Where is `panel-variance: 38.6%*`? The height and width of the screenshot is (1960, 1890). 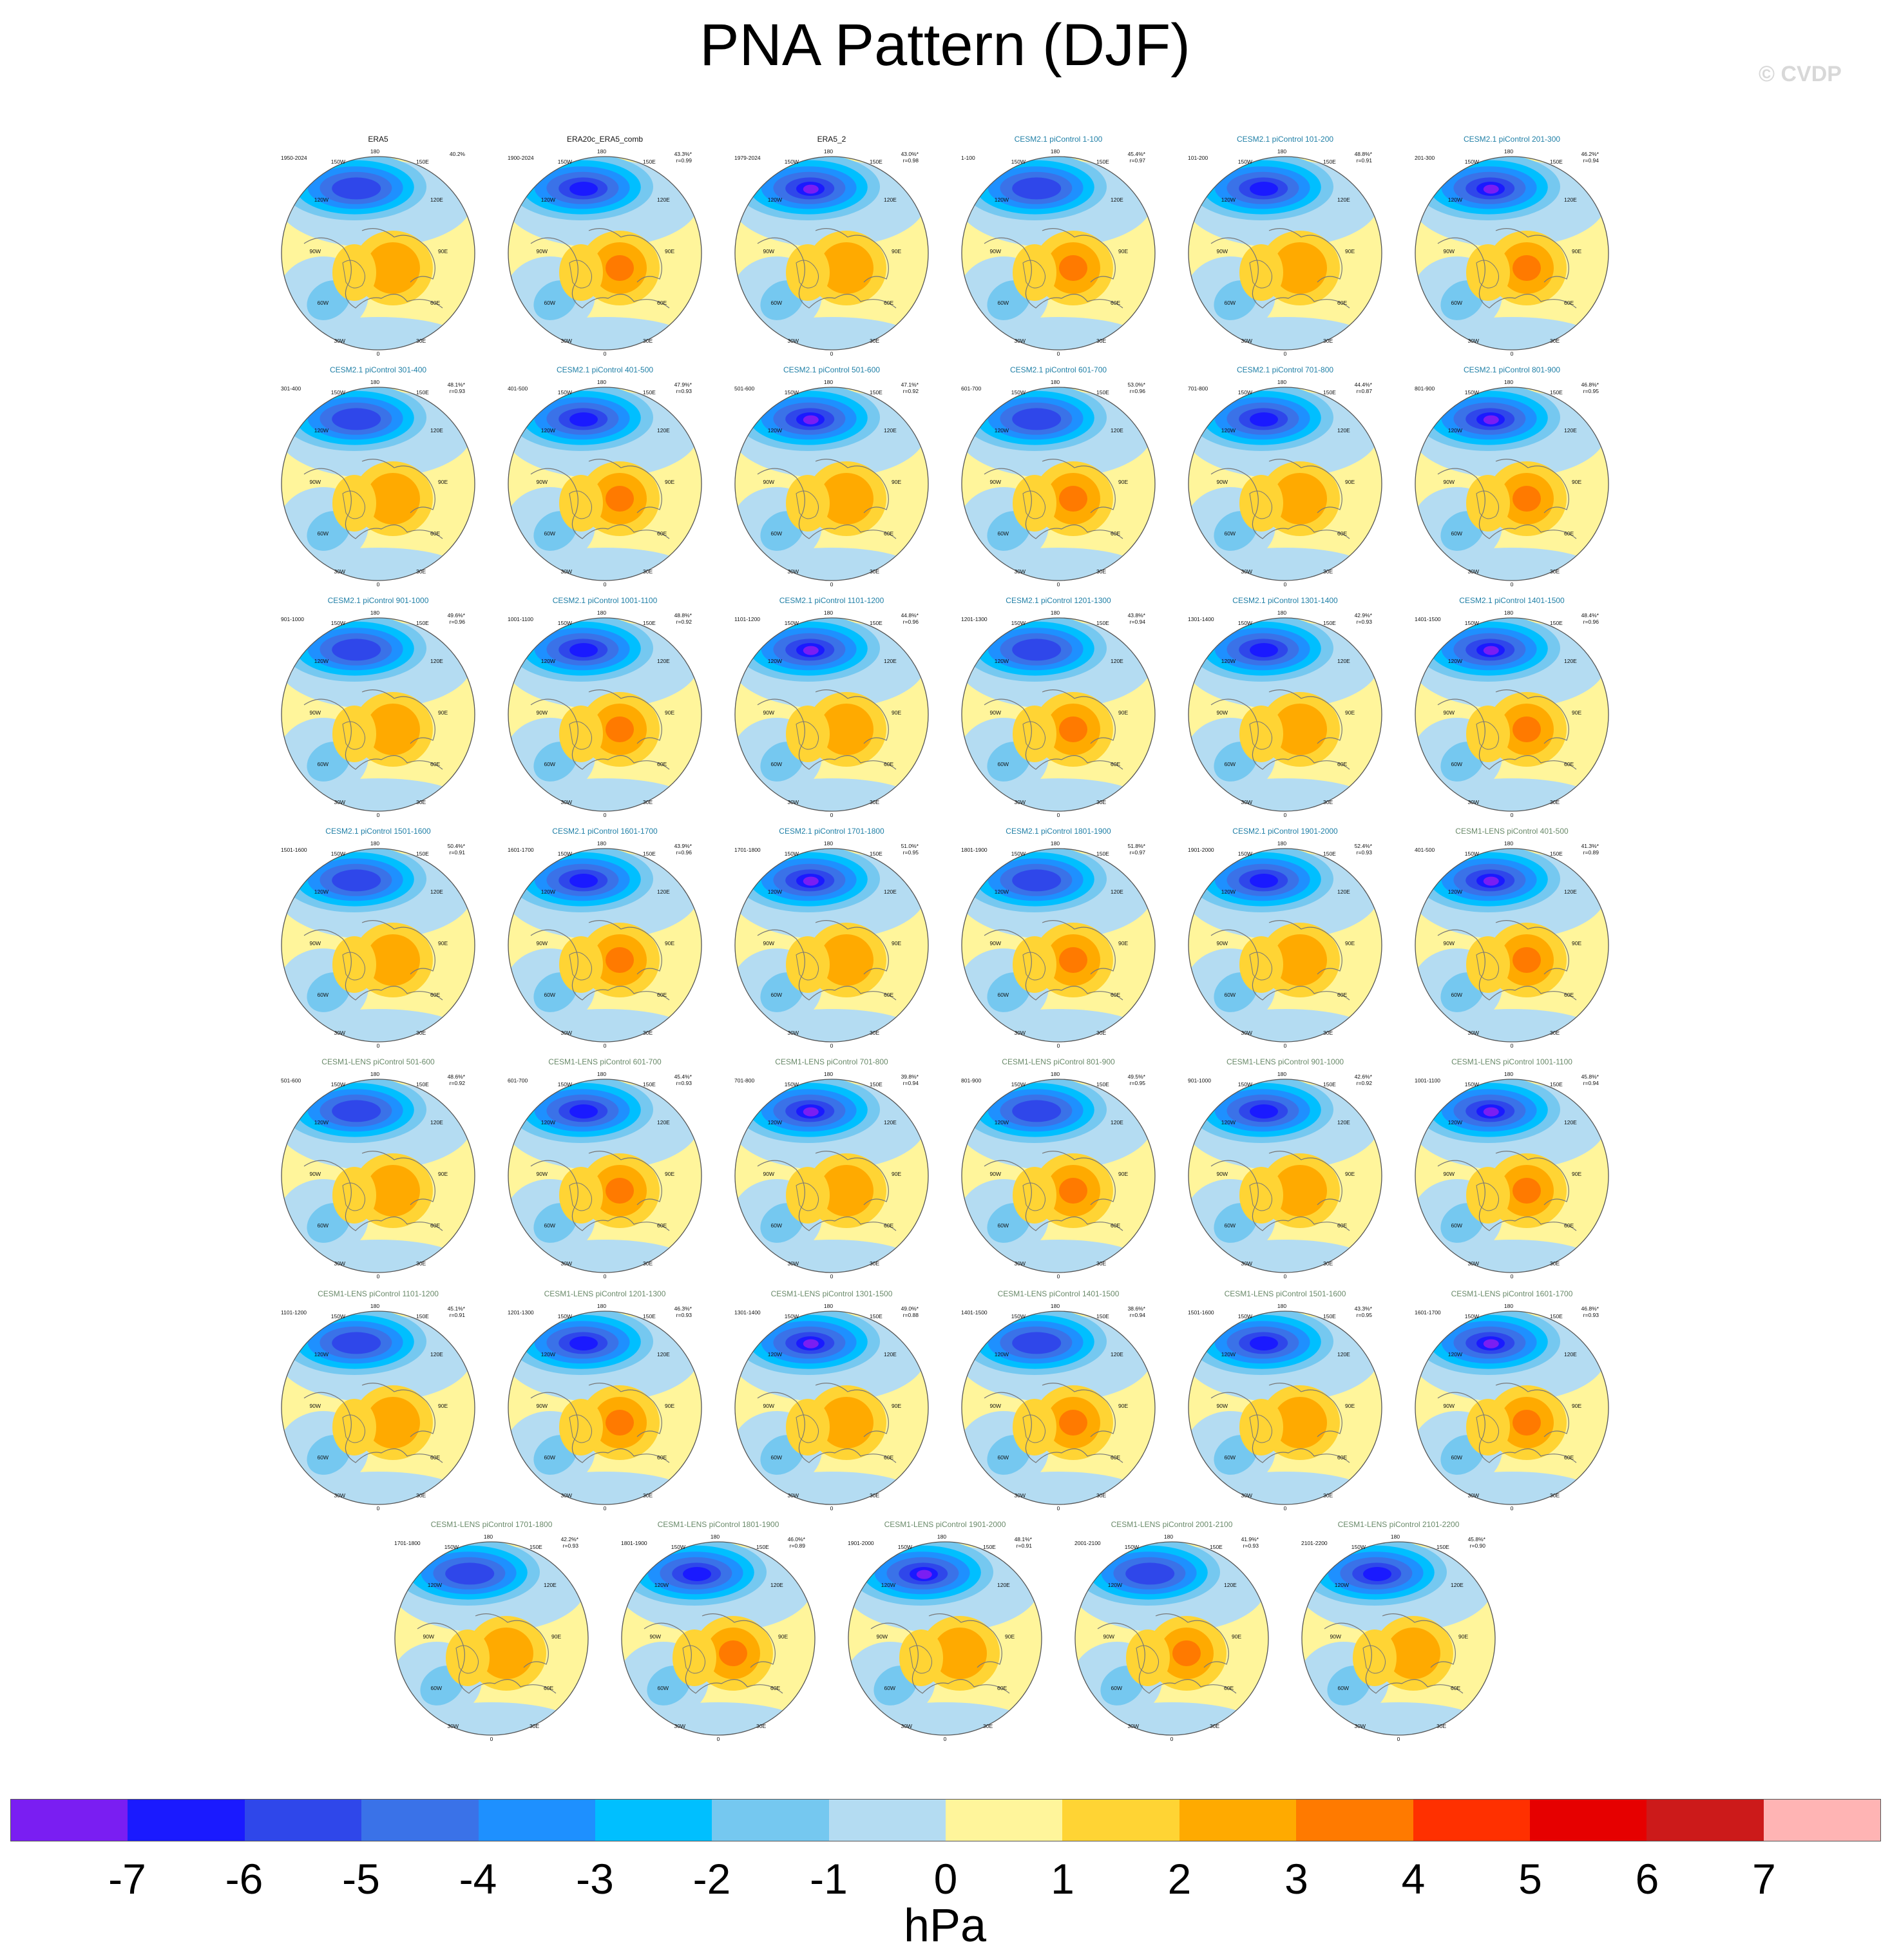 panel-variance: 38.6%* is located at coordinates (1137, 1308).